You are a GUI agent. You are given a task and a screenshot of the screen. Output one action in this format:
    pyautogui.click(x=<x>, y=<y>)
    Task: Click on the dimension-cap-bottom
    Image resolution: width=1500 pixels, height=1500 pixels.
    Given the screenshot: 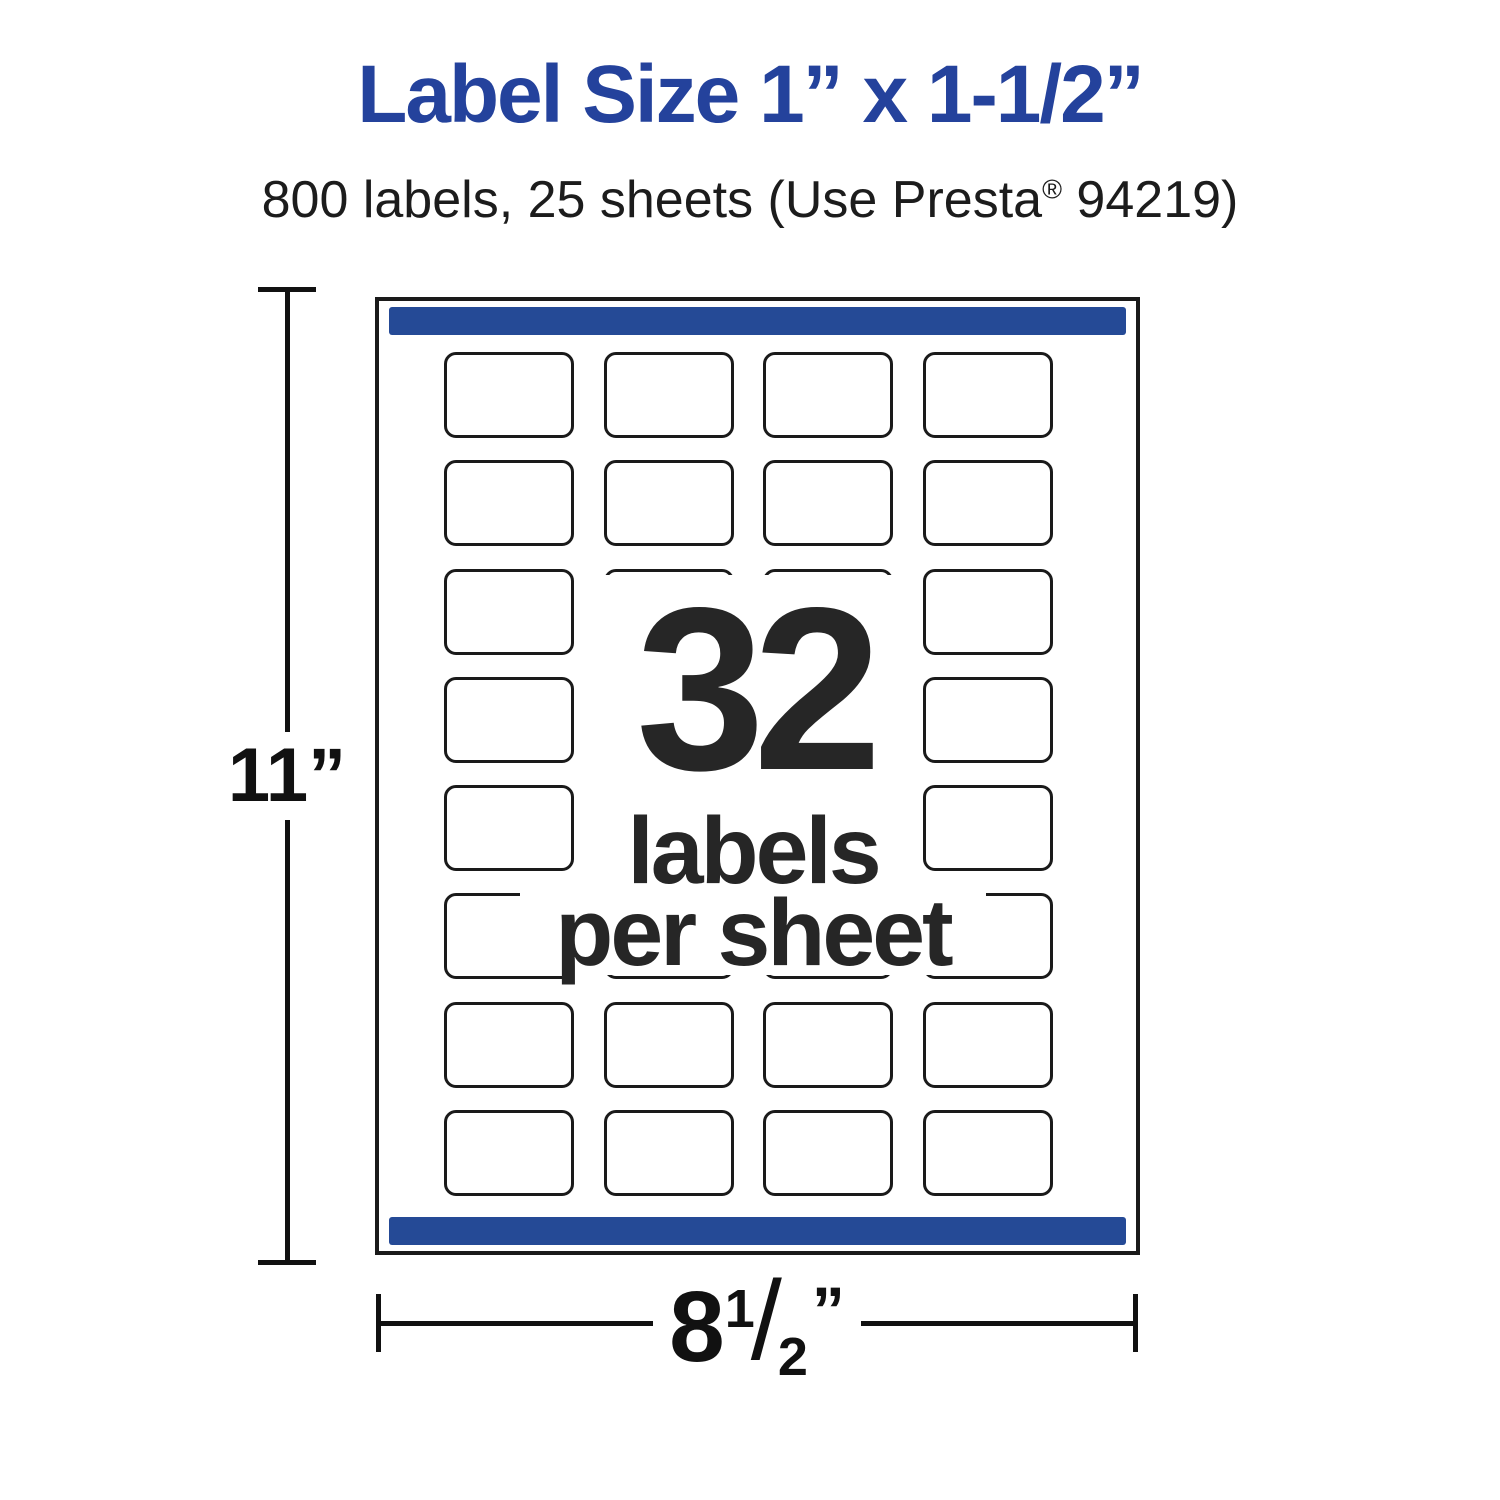 What is the action you would take?
    pyautogui.click(x=287, y=1262)
    